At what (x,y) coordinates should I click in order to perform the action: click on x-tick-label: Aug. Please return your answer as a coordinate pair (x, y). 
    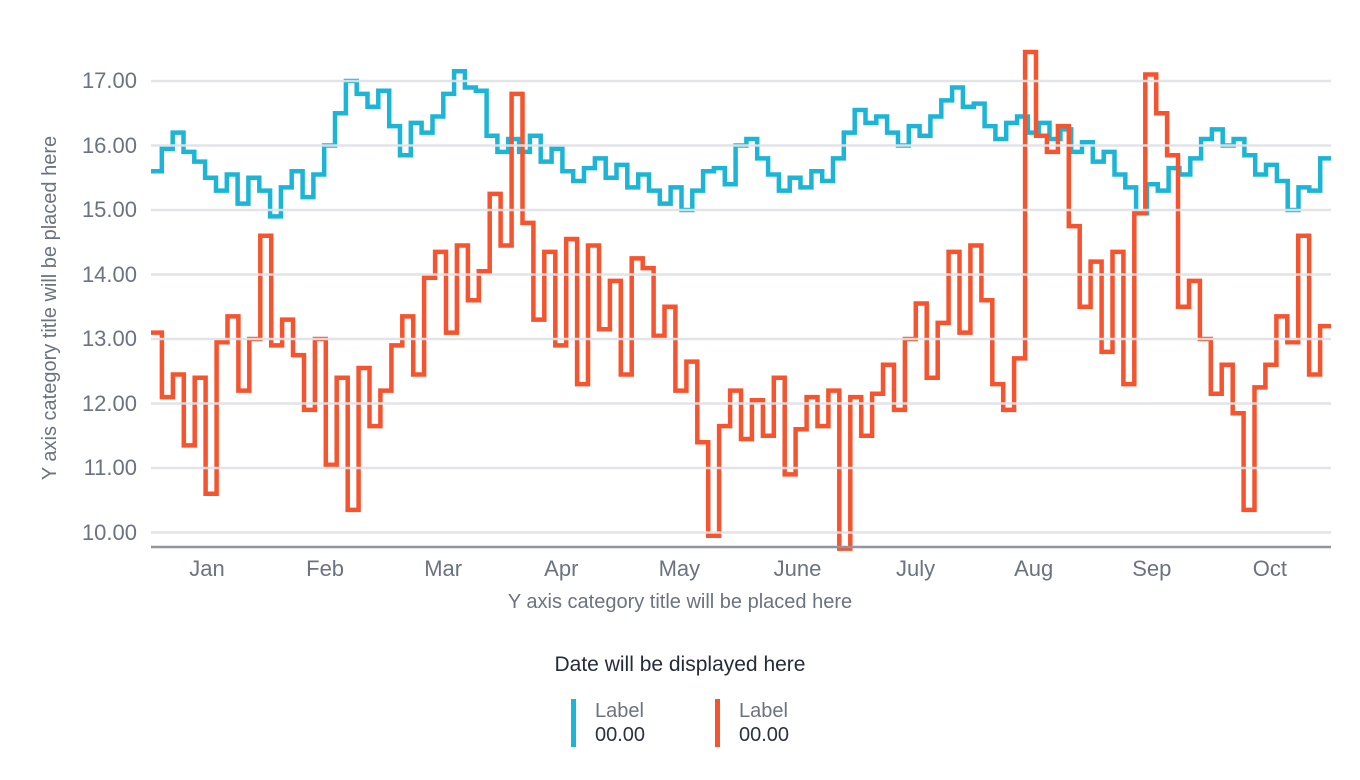
    Looking at the image, I should click on (1034, 568).